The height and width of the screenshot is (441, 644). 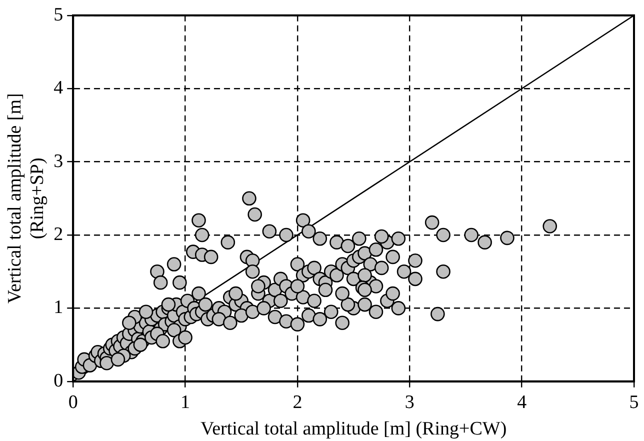 What do you see at coordinates (59, 307) in the screenshot?
I see `y-tick-label: 1` at bounding box center [59, 307].